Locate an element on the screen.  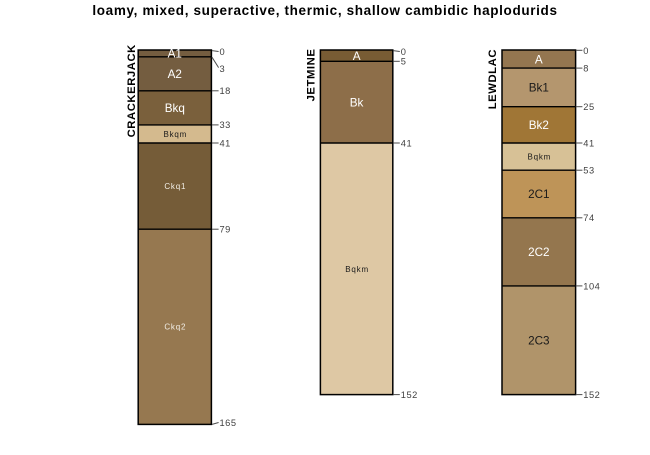
svg-text: 74 is located at coordinates (588, 218).